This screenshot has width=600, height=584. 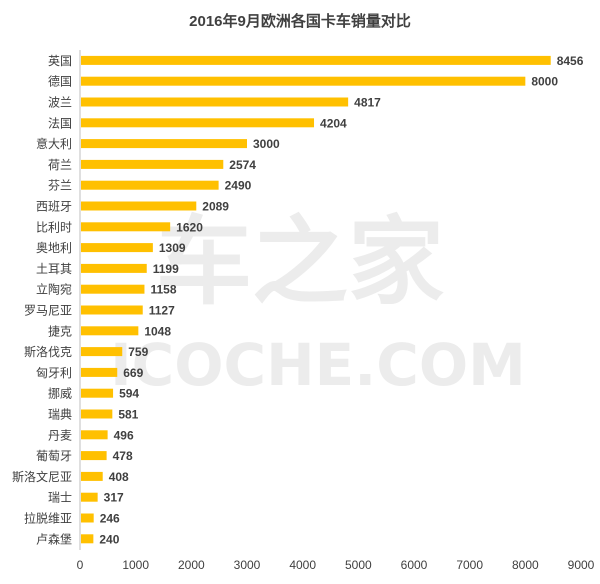 What do you see at coordinates (54, 269) in the screenshot?
I see `category-label: 土耳其` at bounding box center [54, 269].